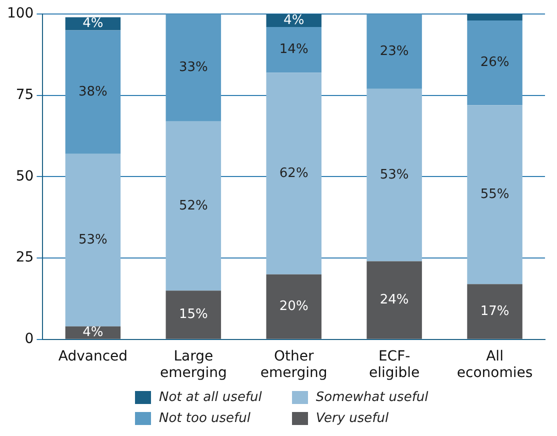 The height and width of the screenshot is (436, 557). Describe the element at coordinates (25, 176) in the screenshot. I see `y-tick-label: 50` at that location.